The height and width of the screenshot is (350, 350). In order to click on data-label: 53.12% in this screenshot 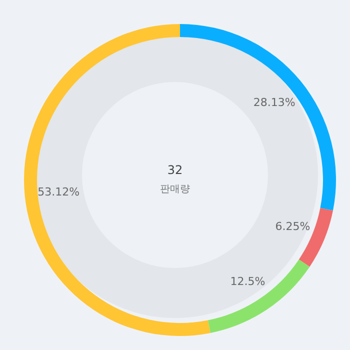, I will do `click(59, 191)`.